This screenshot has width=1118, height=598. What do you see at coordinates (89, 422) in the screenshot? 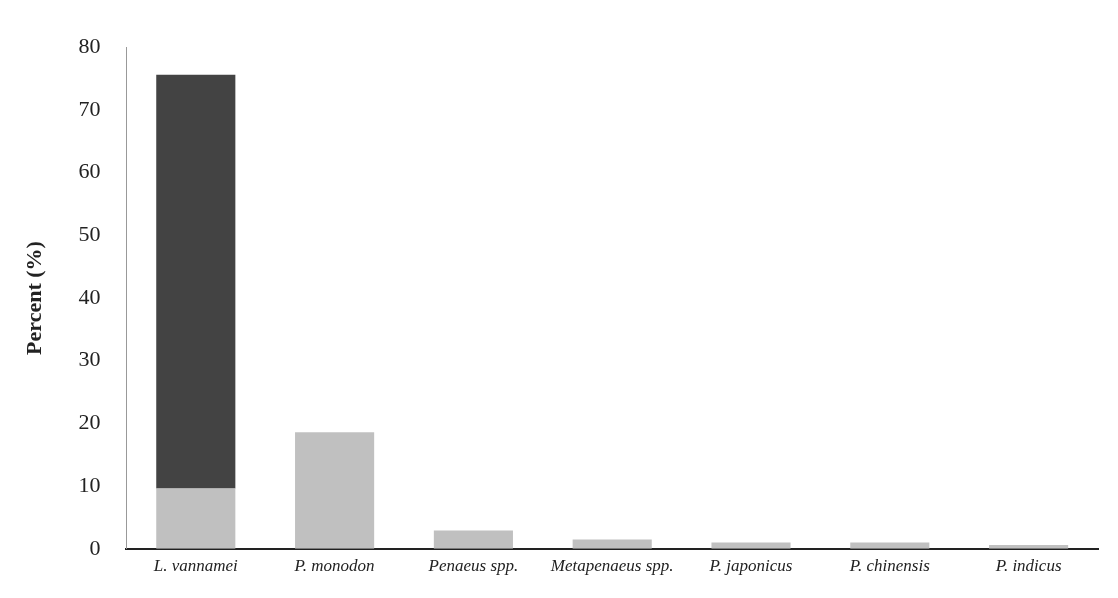
I see `y-tick-label: 20` at bounding box center [89, 422].